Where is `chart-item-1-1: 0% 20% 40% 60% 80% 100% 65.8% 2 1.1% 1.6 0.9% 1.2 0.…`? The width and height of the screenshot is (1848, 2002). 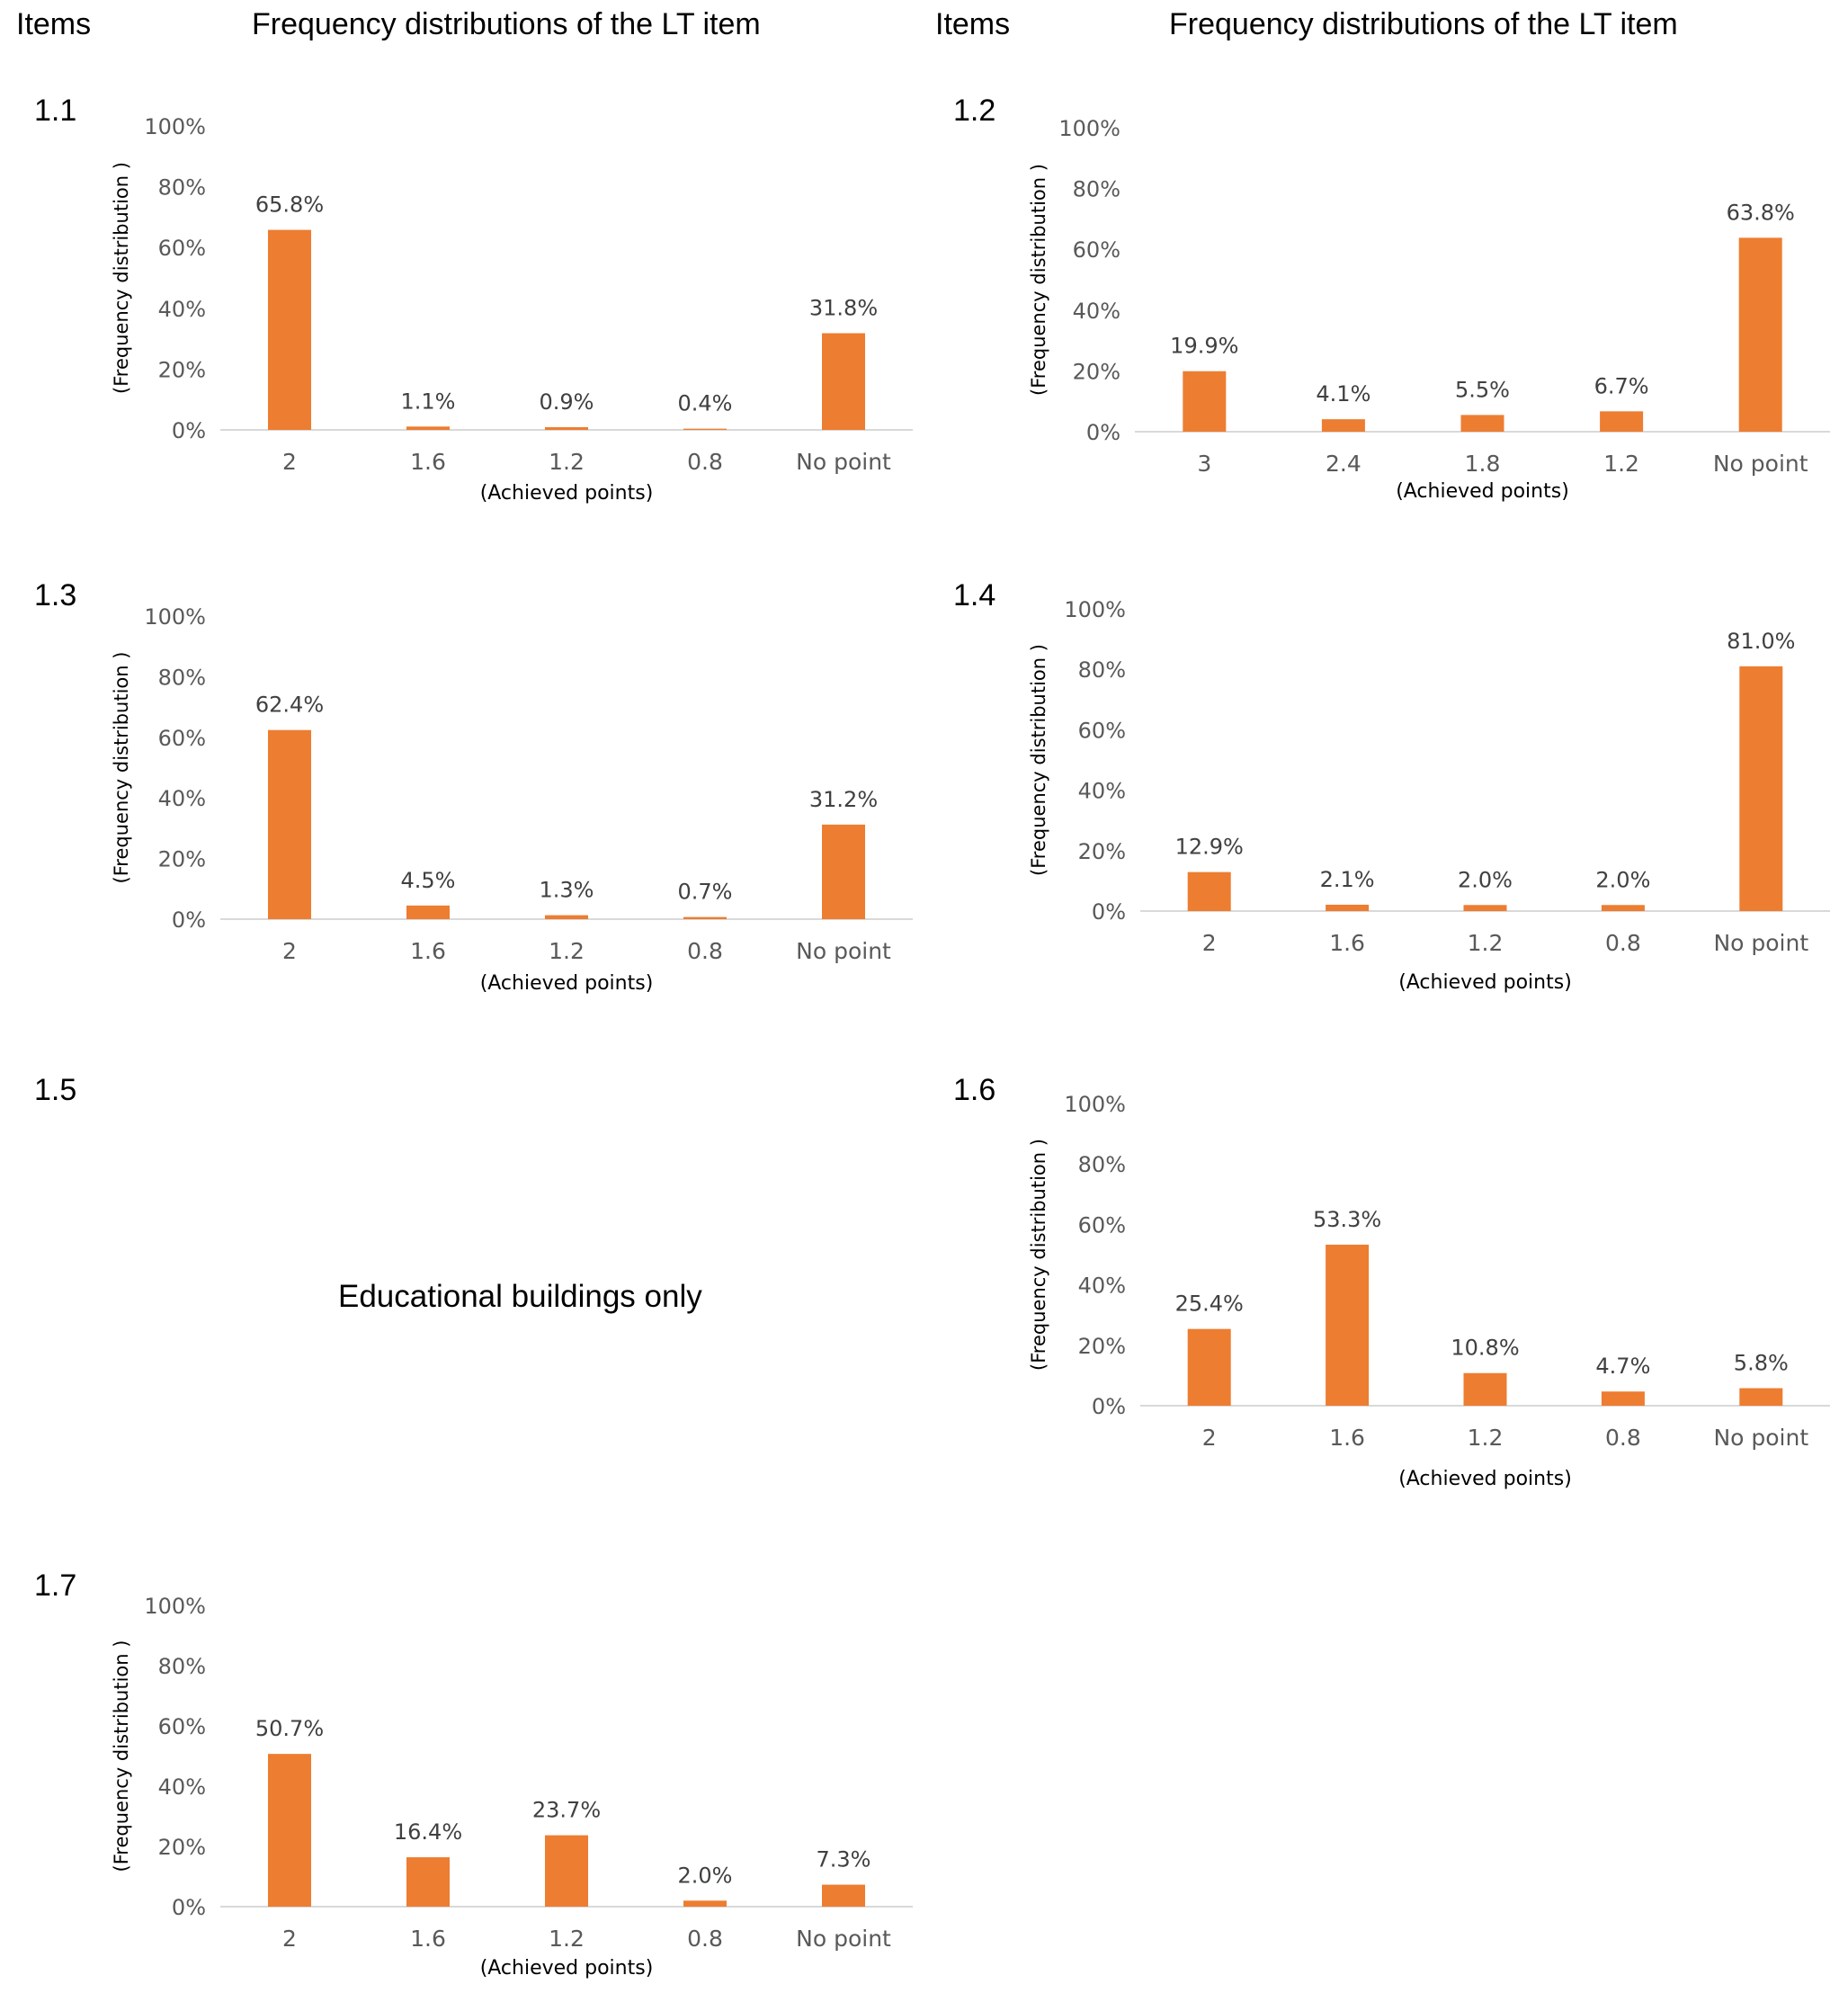 chart-item-1-1: 0% 20% 40% 60% 80% 100% 65.8% 2 1.1% 1.6 0.9% 1.2 0.… is located at coordinates (512, 309).